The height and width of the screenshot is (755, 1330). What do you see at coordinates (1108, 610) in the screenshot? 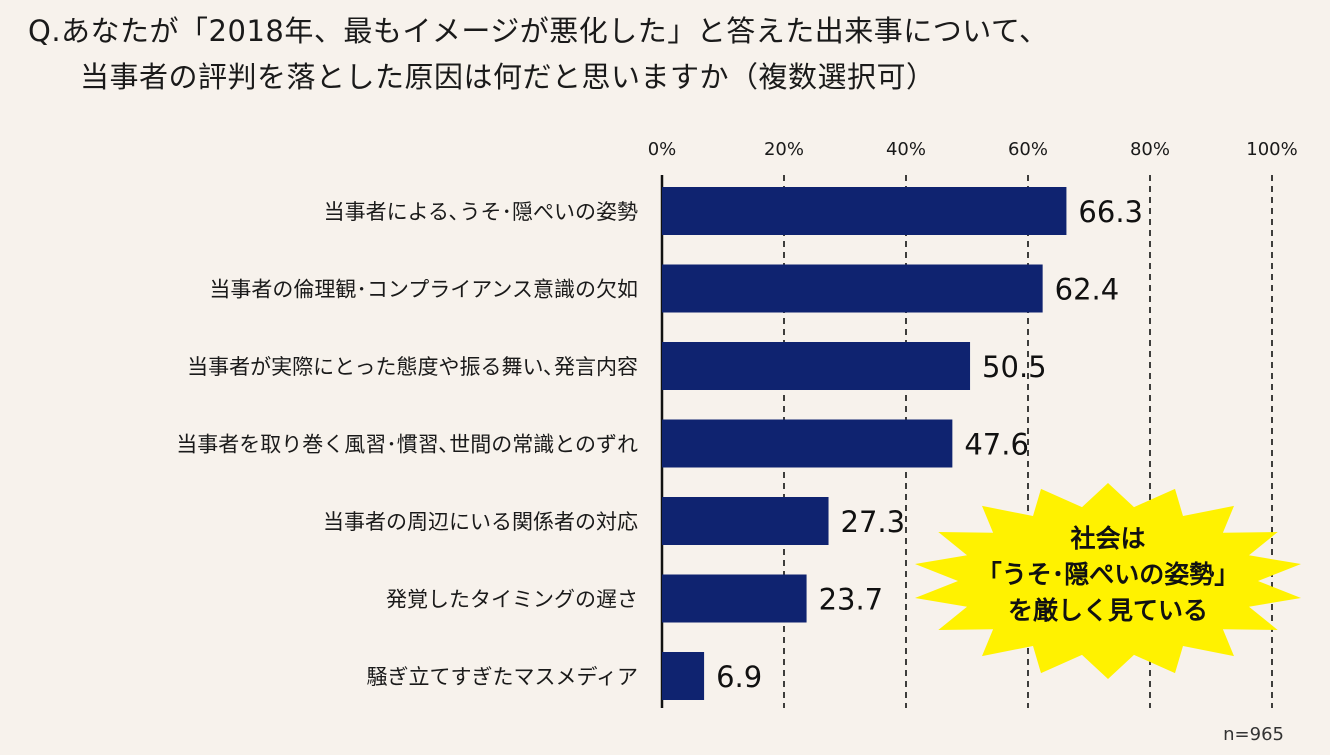
I see `callout-line-2: を厳しく見ている` at bounding box center [1108, 610].